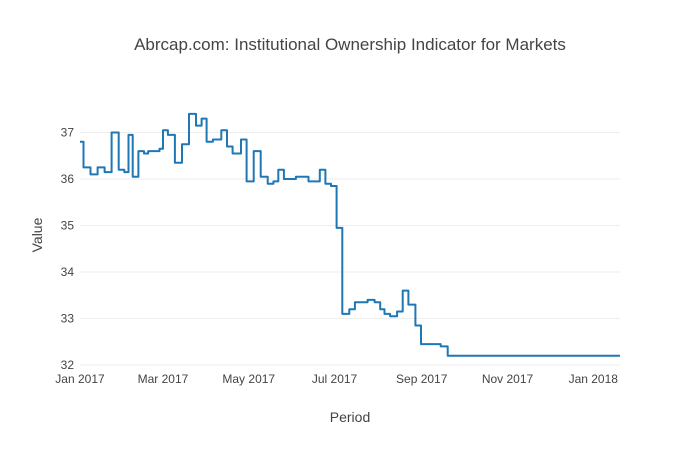 The image size is (700, 450). I want to click on x-axis-title: Period, so click(350, 417).